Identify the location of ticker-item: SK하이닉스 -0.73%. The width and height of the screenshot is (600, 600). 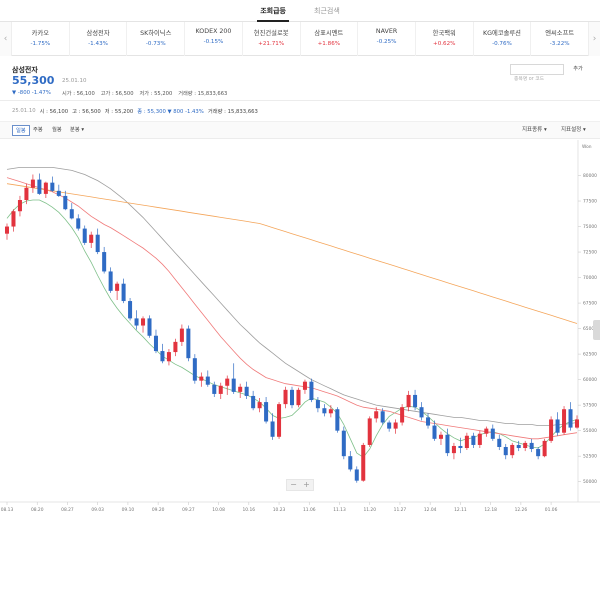
(156, 39).